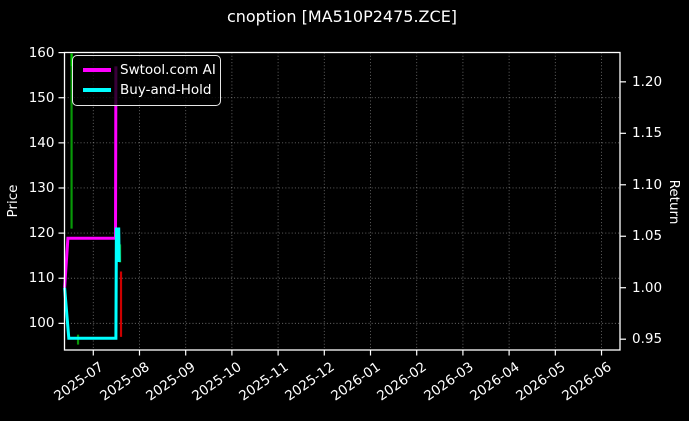  Describe the element at coordinates (647, 287) in the screenshot. I see `return-tick-label: 1.00` at that location.